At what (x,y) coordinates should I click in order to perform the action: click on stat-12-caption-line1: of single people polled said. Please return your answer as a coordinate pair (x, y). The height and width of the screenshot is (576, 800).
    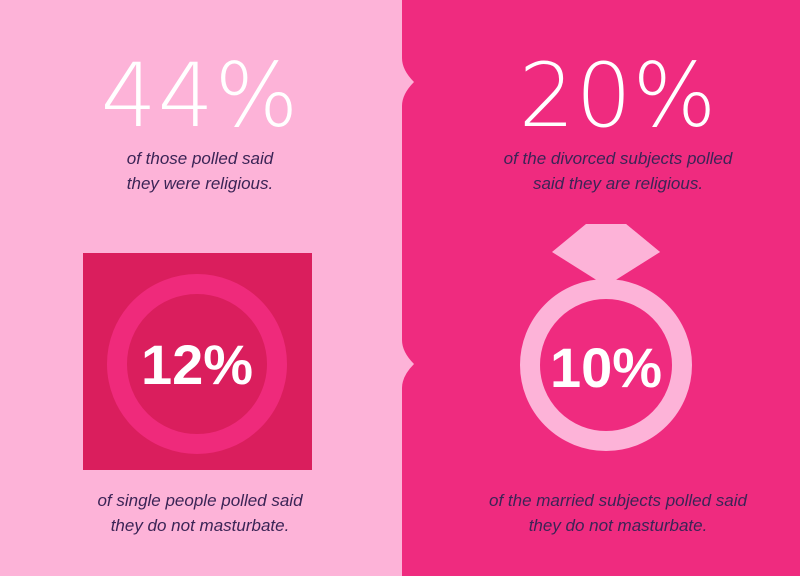
    Looking at the image, I should click on (200, 500).